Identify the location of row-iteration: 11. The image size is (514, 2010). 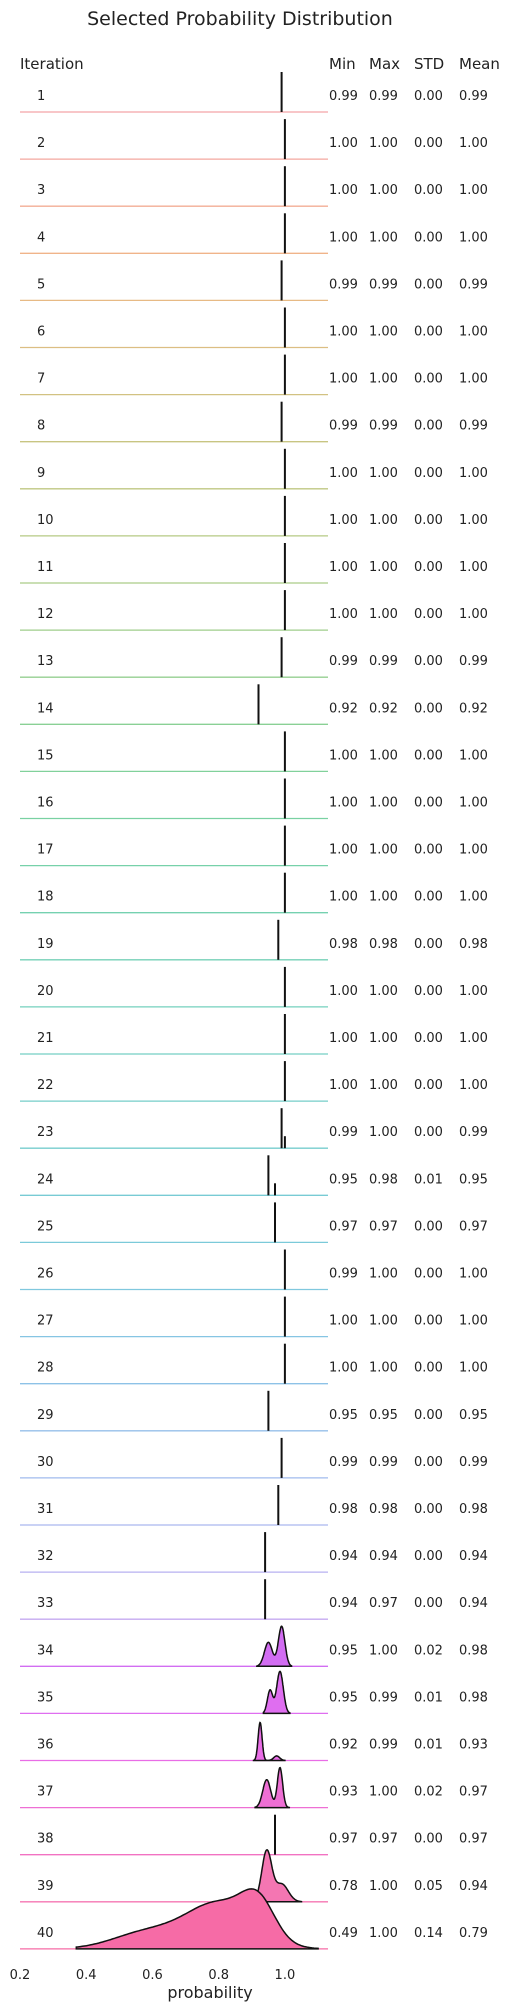
(45, 567).